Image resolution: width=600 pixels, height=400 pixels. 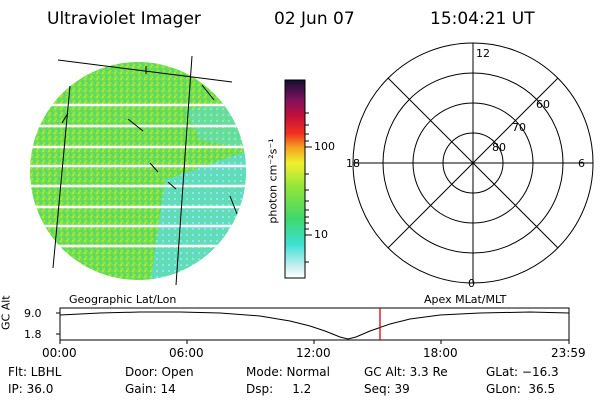 What do you see at coordinates (353, 163) in the screenshot?
I see `mlt-label-18: 18` at bounding box center [353, 163].